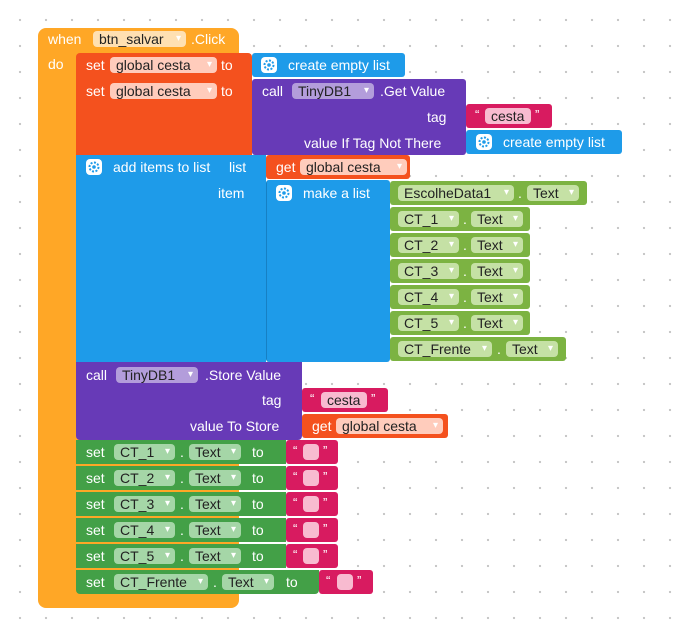  I want to click on create-empty-list-label: create empty list, so click(554, 142).